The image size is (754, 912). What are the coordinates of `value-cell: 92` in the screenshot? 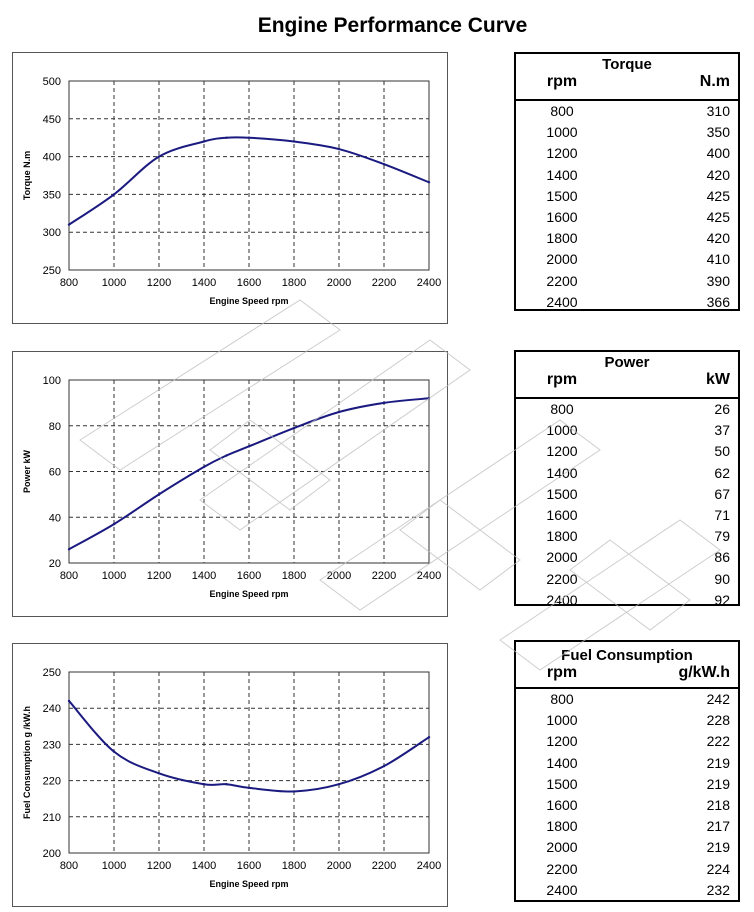 It's located at (722, 599).